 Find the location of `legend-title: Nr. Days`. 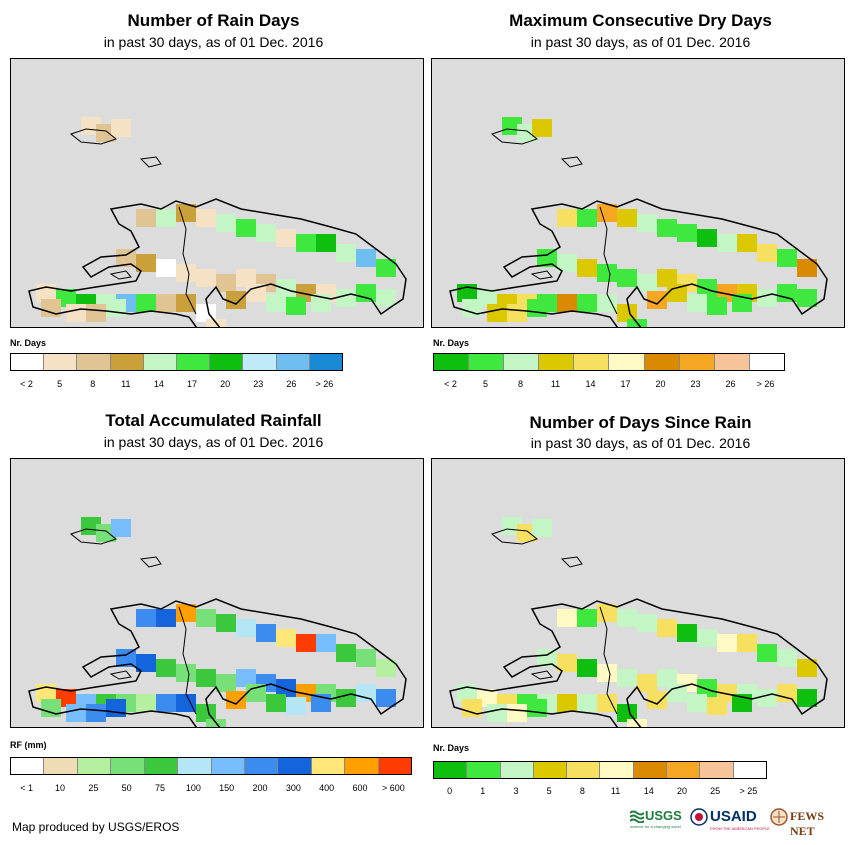

legend-title: Nr. Days is located at coordinates (451, 748).